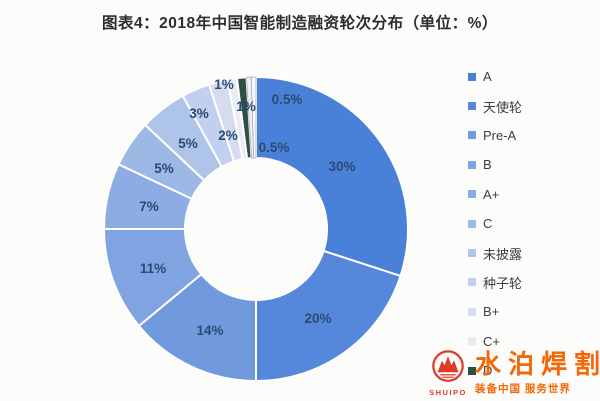 The image size is (600, 401). I want to click on pie-slice-2-Pre-A, so click(197, 327).